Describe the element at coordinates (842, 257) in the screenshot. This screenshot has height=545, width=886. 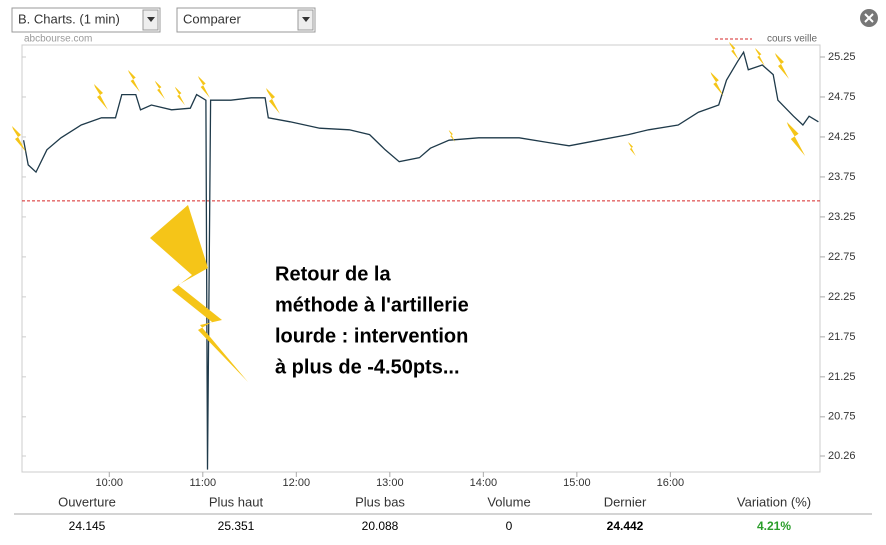
I see `y-tick-label: 22.75` at that location.